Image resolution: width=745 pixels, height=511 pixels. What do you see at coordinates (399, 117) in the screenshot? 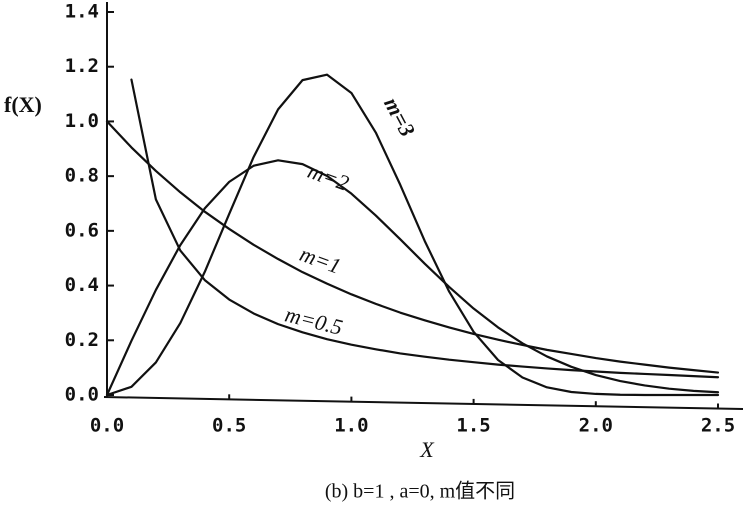
I see `series-label: m=3` at bounding box center [399, 117].